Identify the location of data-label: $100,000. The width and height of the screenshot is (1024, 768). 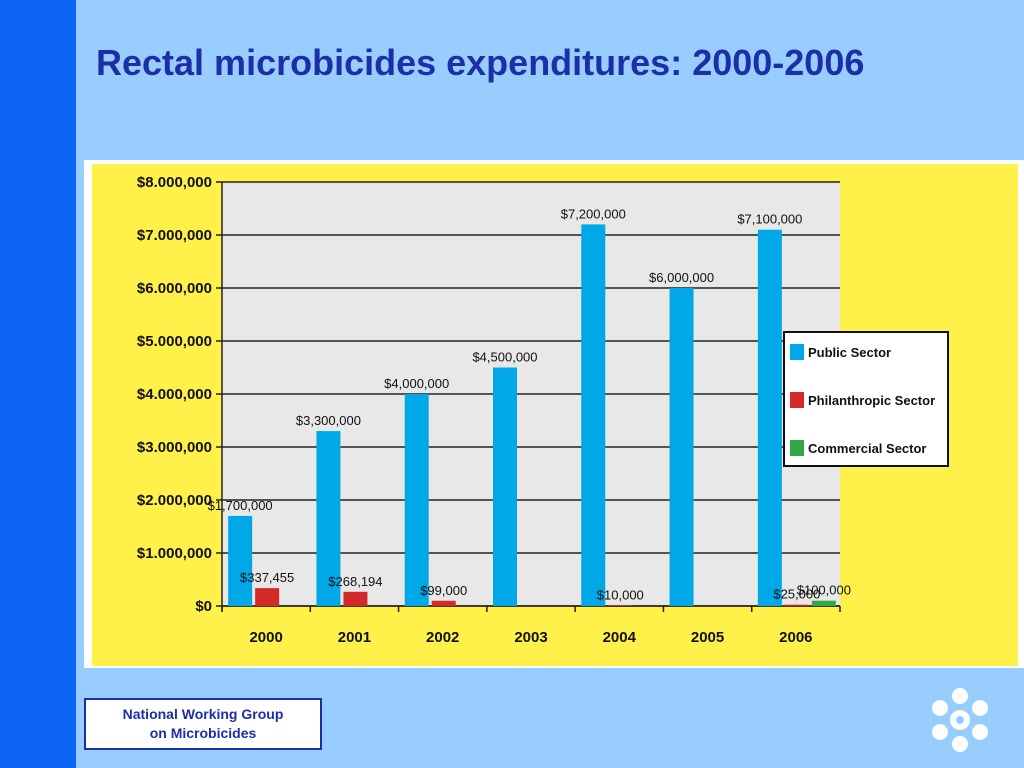
(824, 590).